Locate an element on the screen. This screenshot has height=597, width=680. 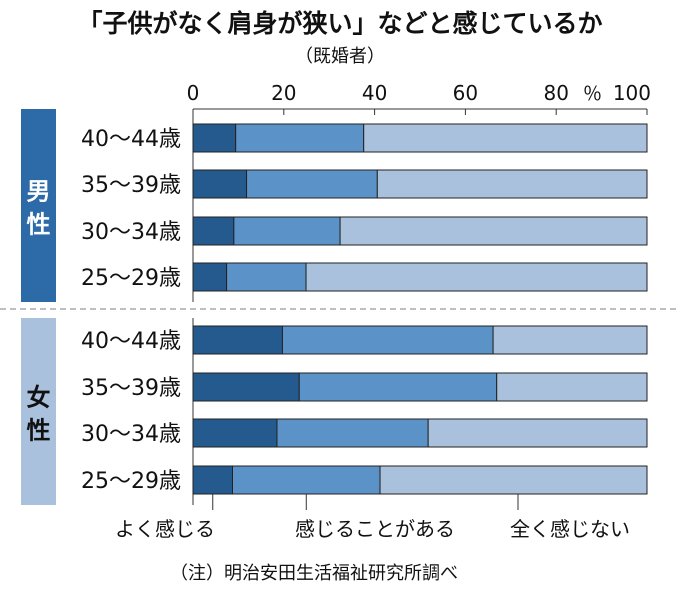
x-tick-label: 100 is located at coordinates (632, 93).